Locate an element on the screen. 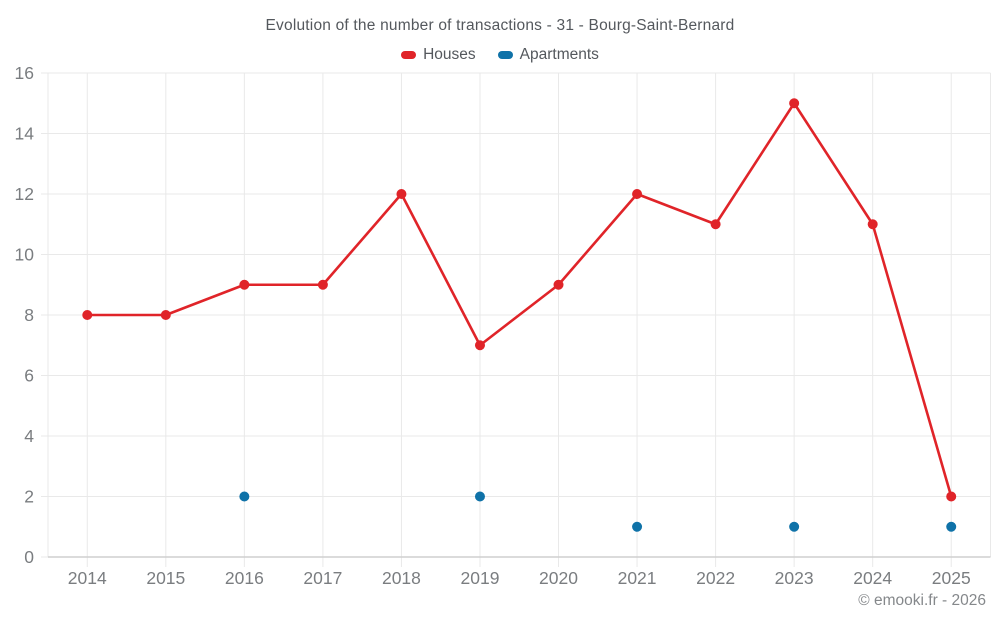  x-tick-label-2022: 2022 is located at coordinates (715, 578).